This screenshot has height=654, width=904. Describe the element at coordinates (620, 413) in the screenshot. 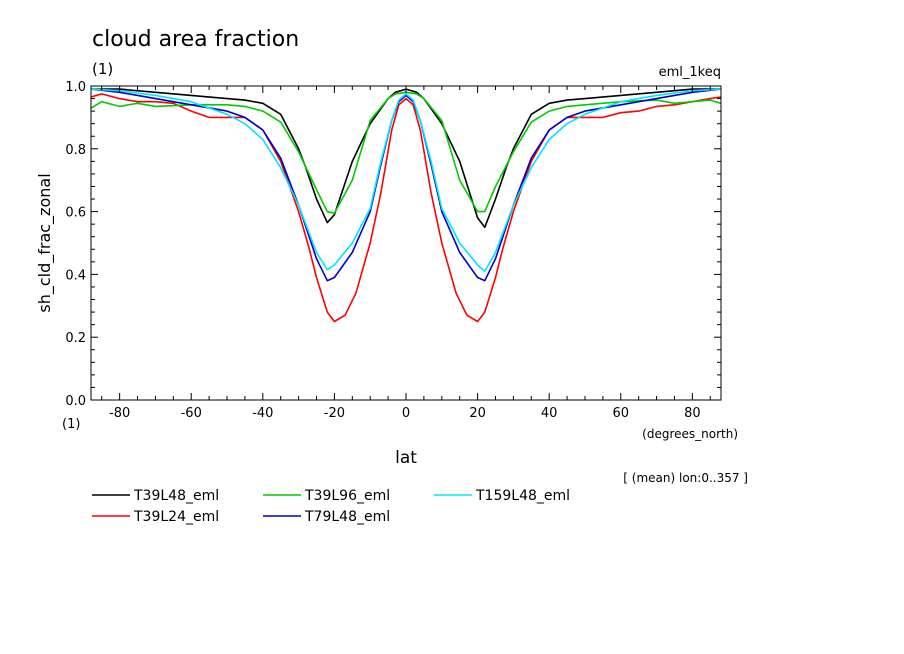

I see `x-tick-label: 60` at that location.